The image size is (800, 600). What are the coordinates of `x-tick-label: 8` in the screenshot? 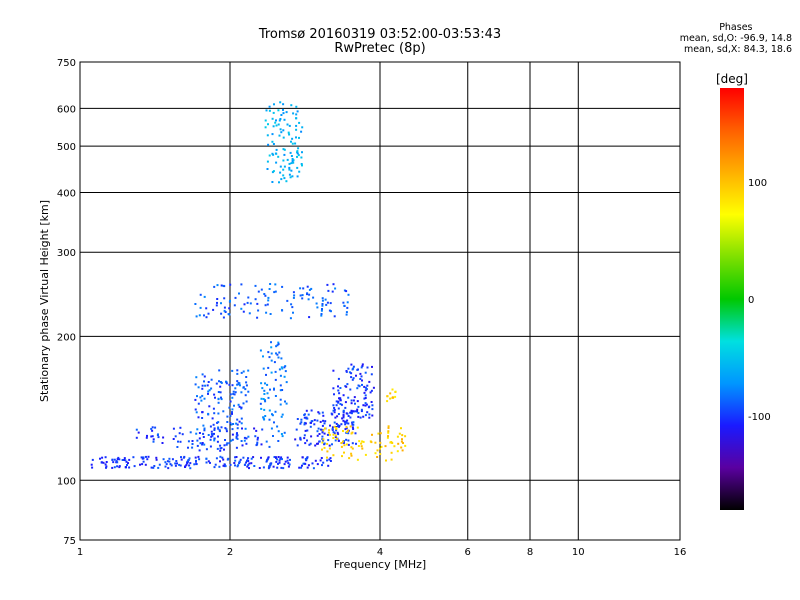 It's located at (530, 552).